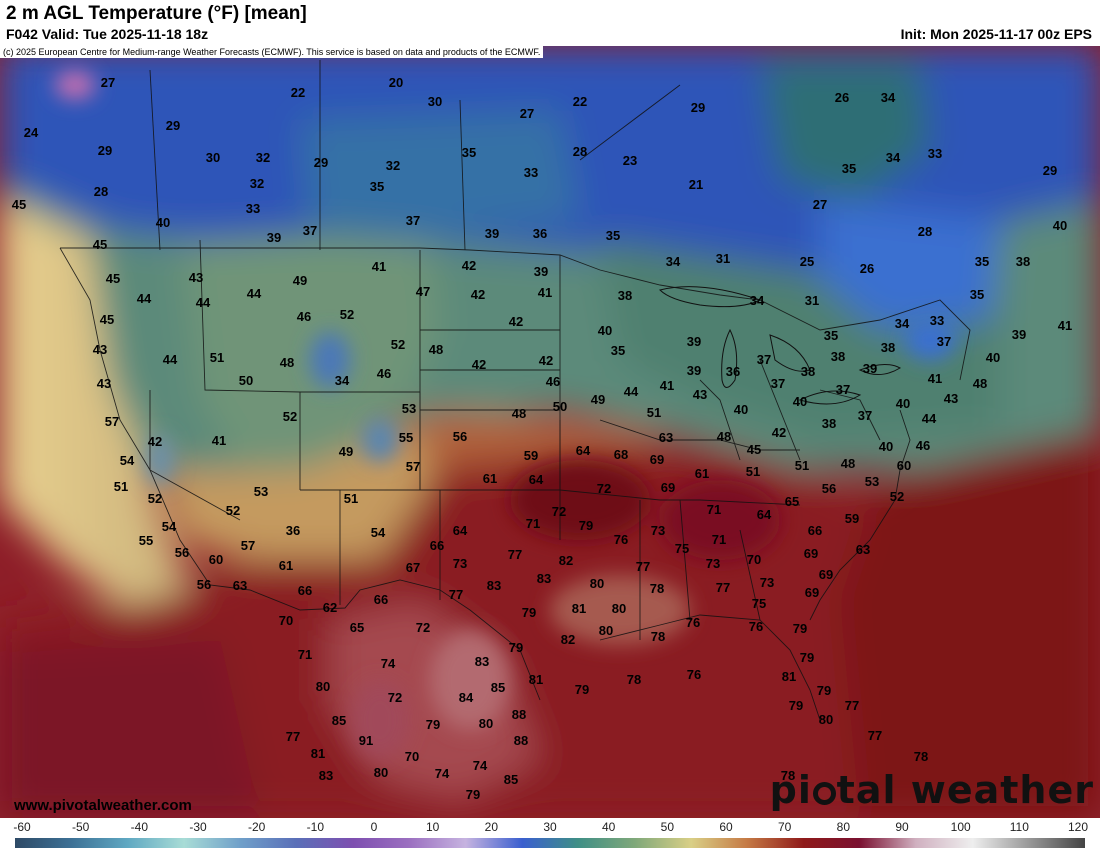  What do you see at coordinates (560, 406) in the screenshot?
I see `temperature-label: 50` at bounding box center [560, 406].